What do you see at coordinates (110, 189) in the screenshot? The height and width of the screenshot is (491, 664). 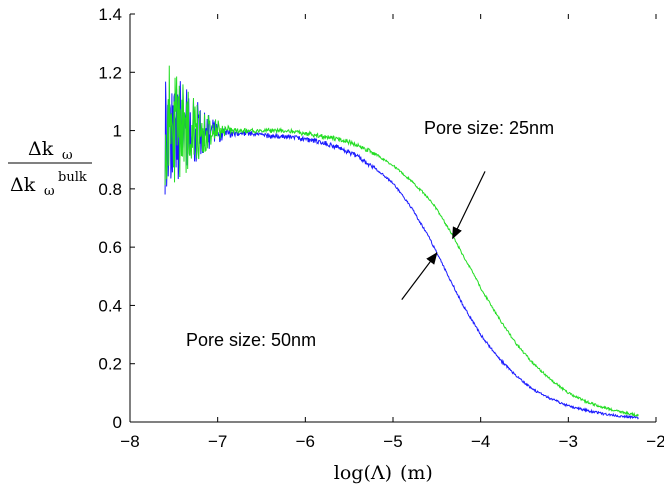 I see `y-tick-label: 0.8` at bounding box center [110, 189].